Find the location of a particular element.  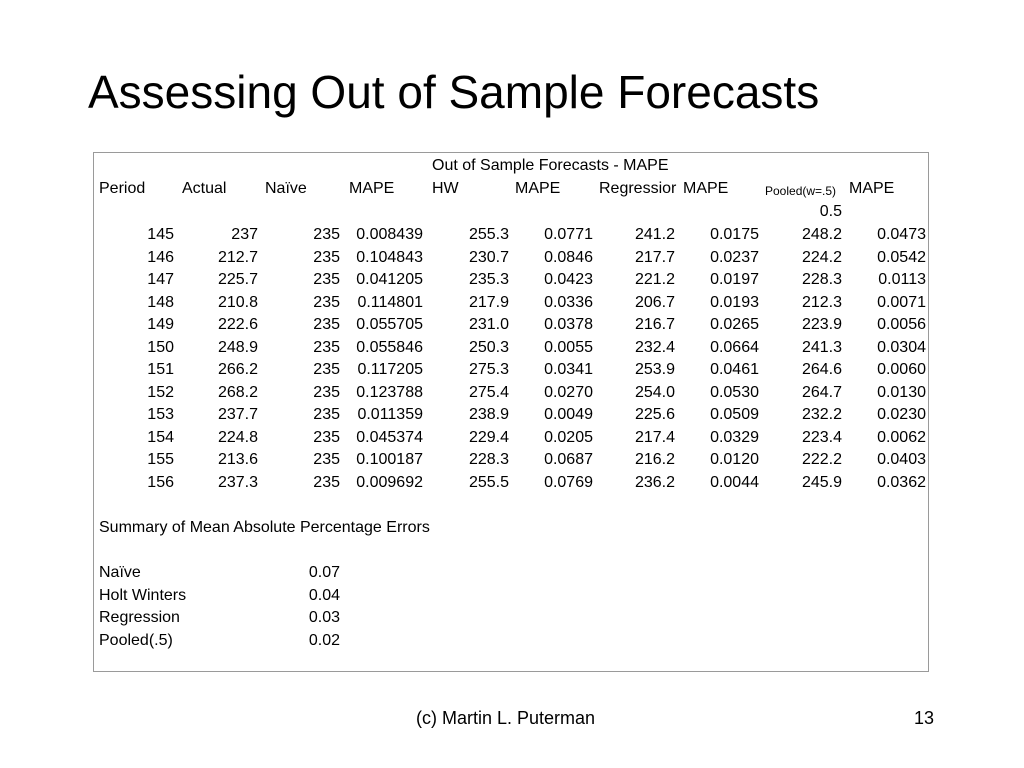

table-cell: 151 is located at coordinates (160, 369).